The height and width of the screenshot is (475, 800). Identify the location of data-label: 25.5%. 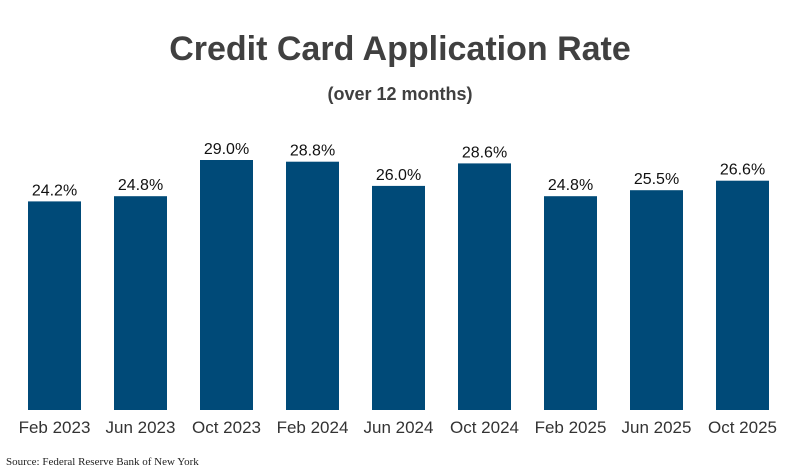
(656, 179).